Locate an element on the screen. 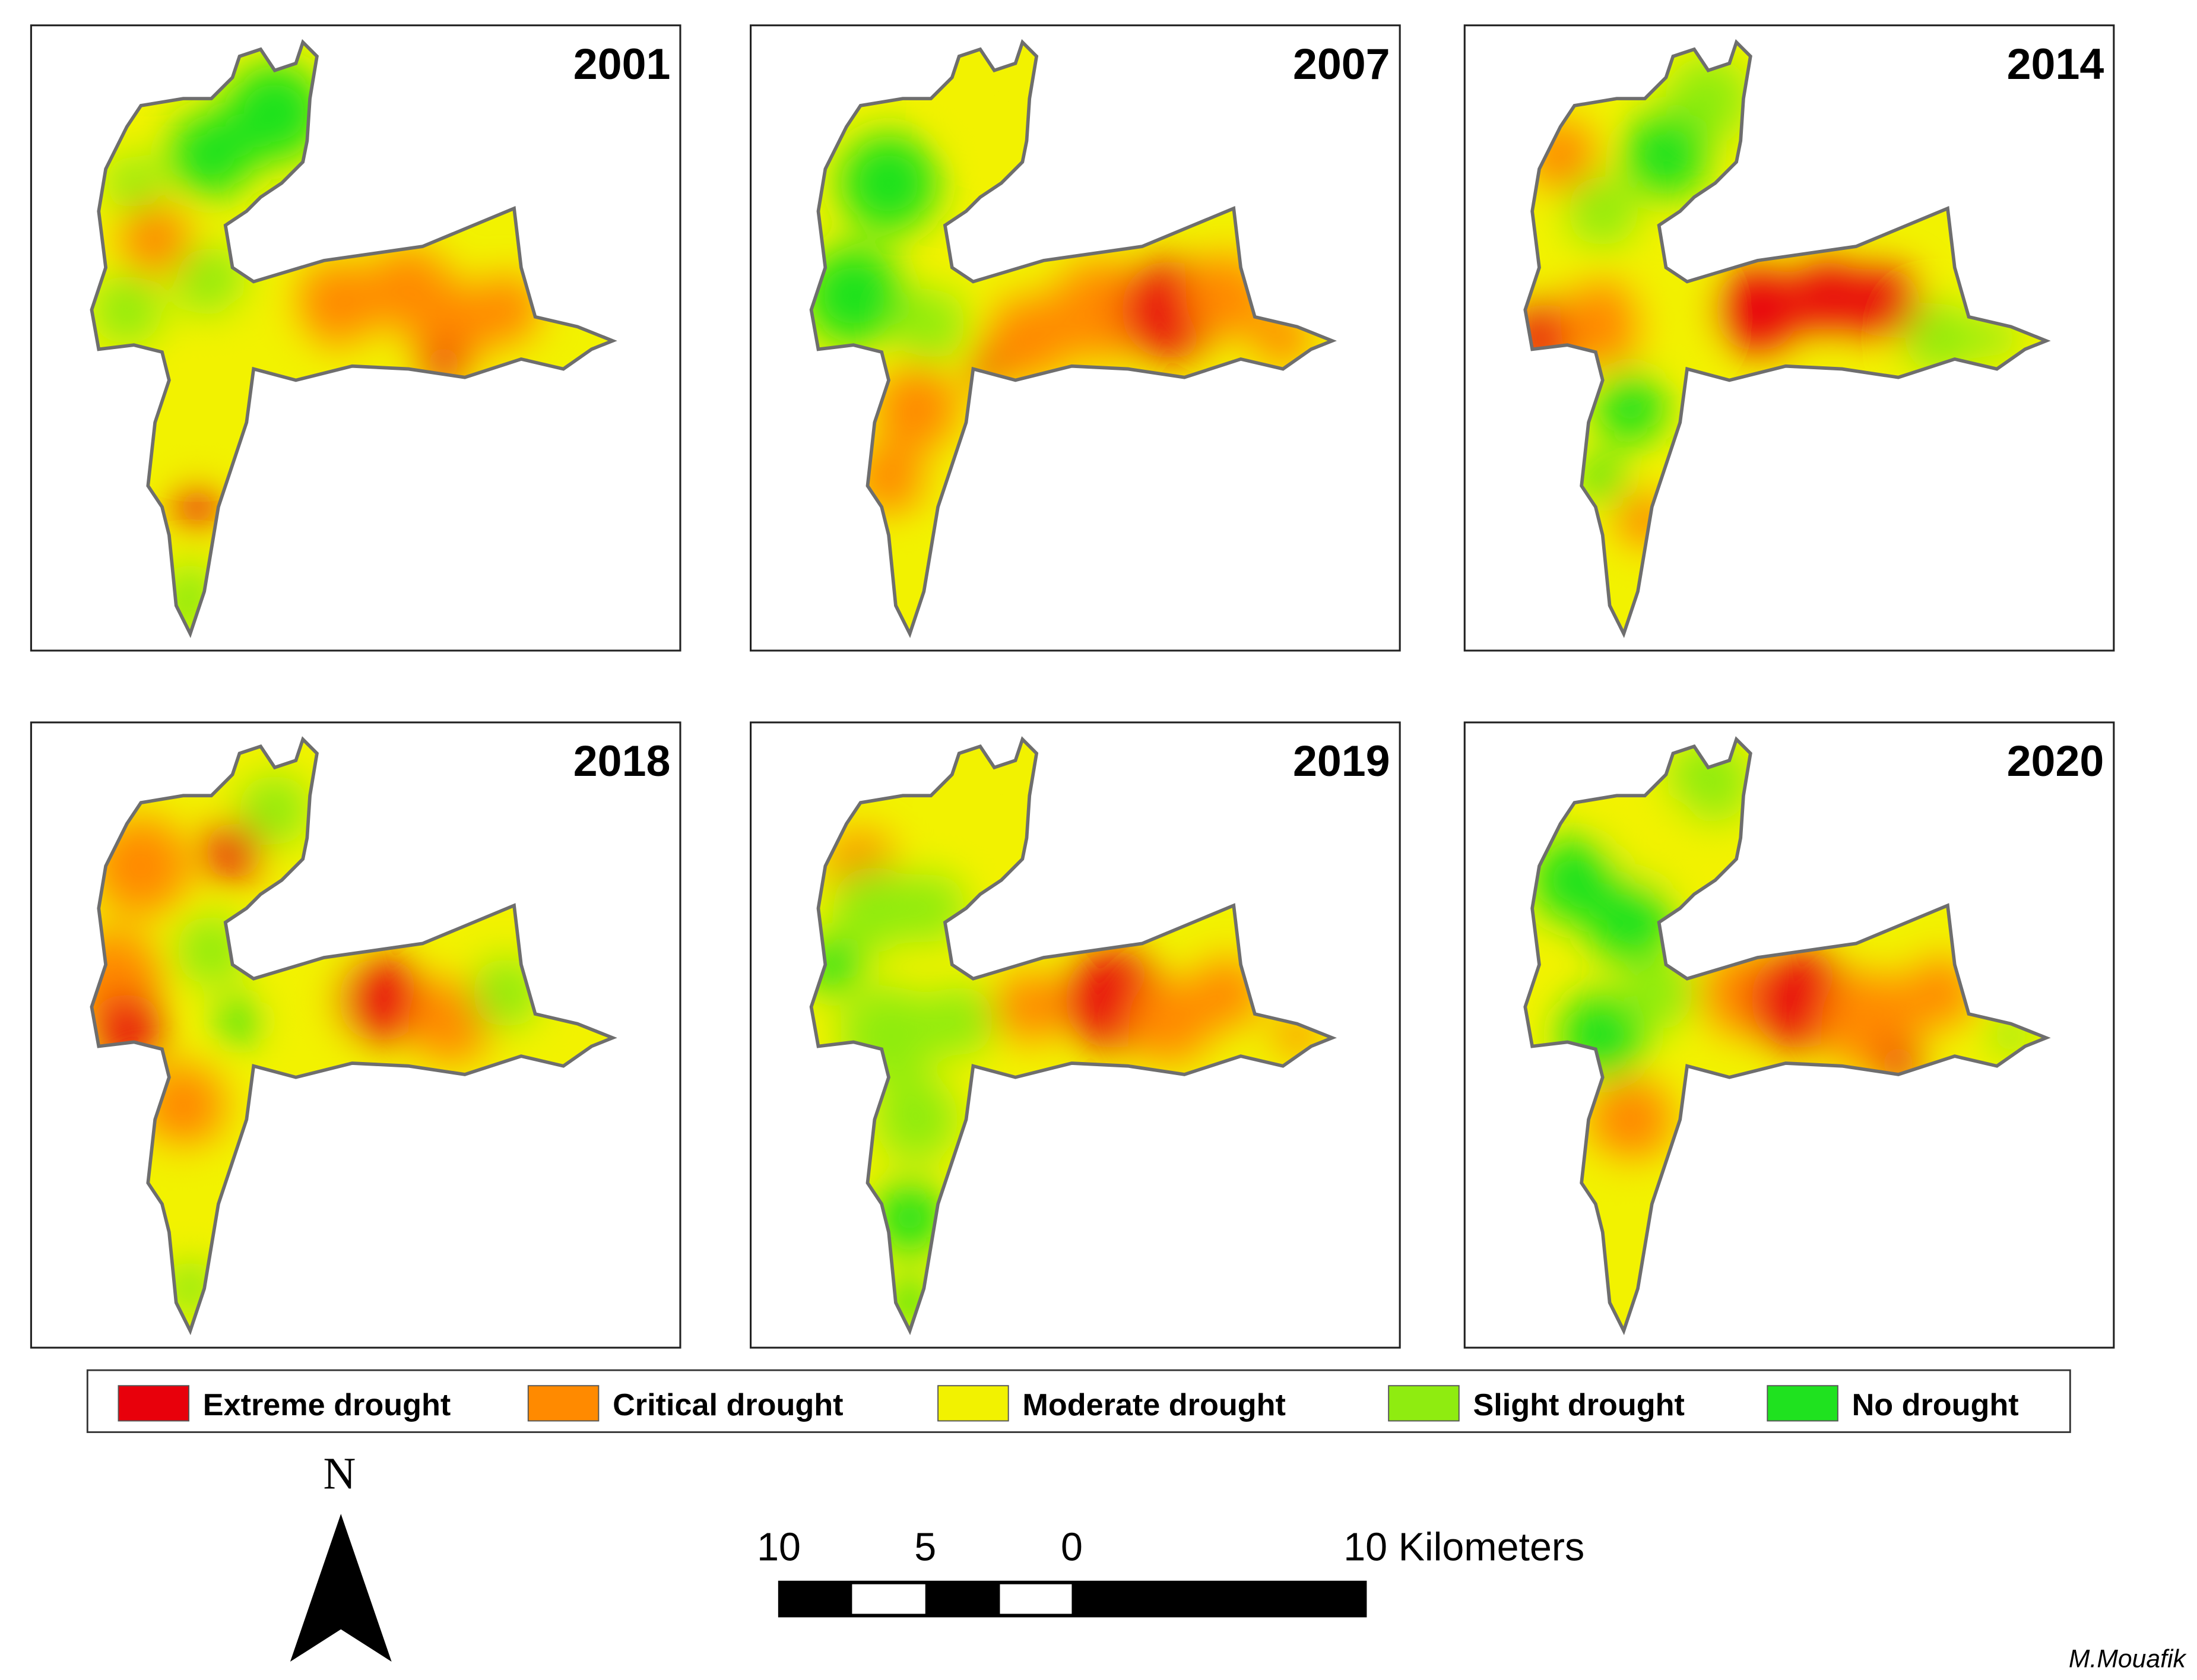 The image size is (2197, 1680). scale-label: 0 is located at coordinates (1072, 1547).